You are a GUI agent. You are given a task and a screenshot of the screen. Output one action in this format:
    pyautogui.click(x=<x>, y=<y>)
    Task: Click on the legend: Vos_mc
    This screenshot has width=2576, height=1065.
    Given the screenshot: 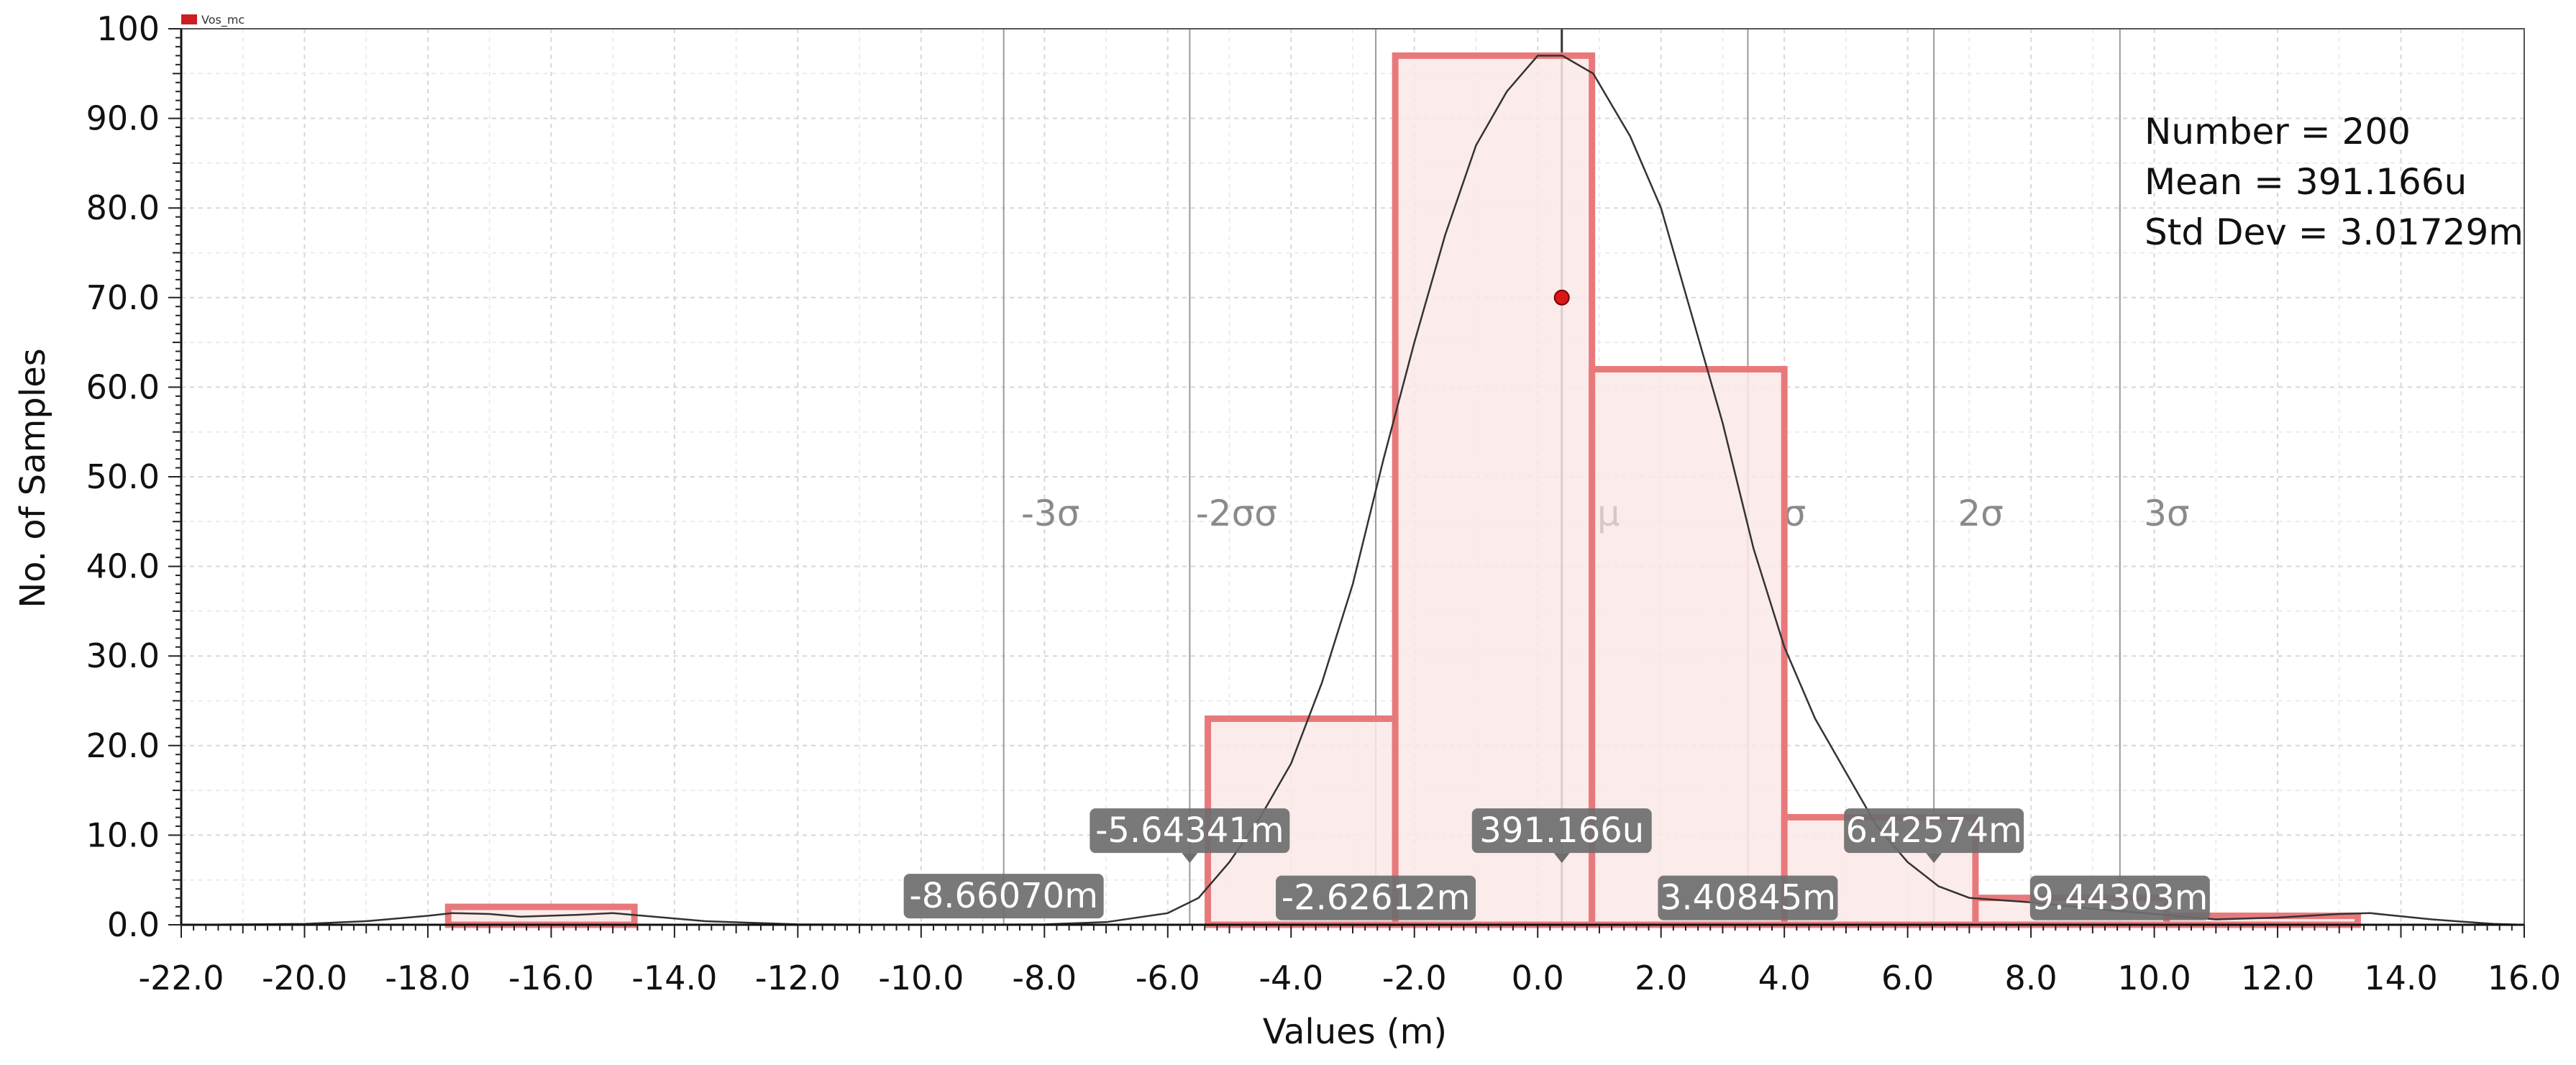 What is the action you would take?
    pyautogui.click(x=213, y=20)
    